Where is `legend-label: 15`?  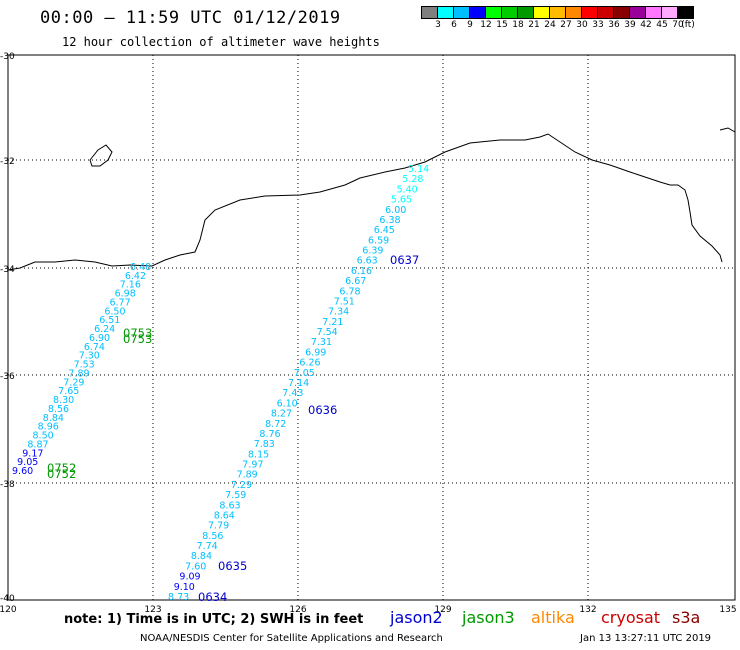
legend-label: 15 is located at coordinates (502, 25).